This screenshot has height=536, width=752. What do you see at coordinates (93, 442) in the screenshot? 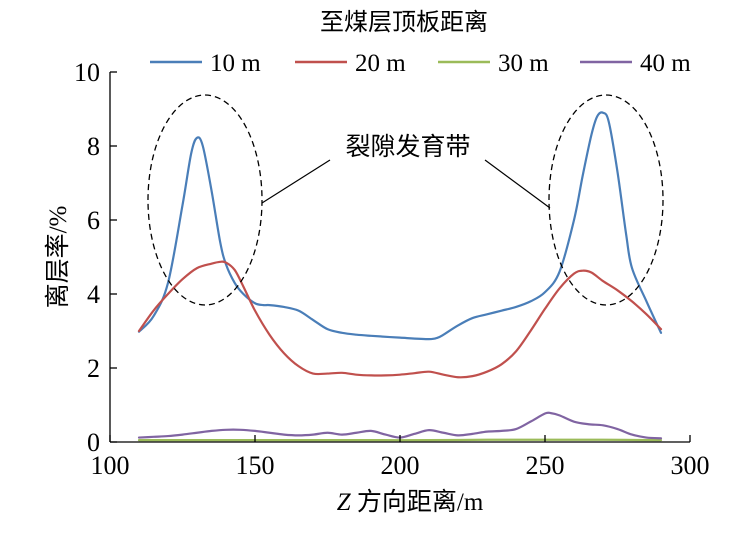
I see `y-tick-label: 0` at bounding box center [93, 442].